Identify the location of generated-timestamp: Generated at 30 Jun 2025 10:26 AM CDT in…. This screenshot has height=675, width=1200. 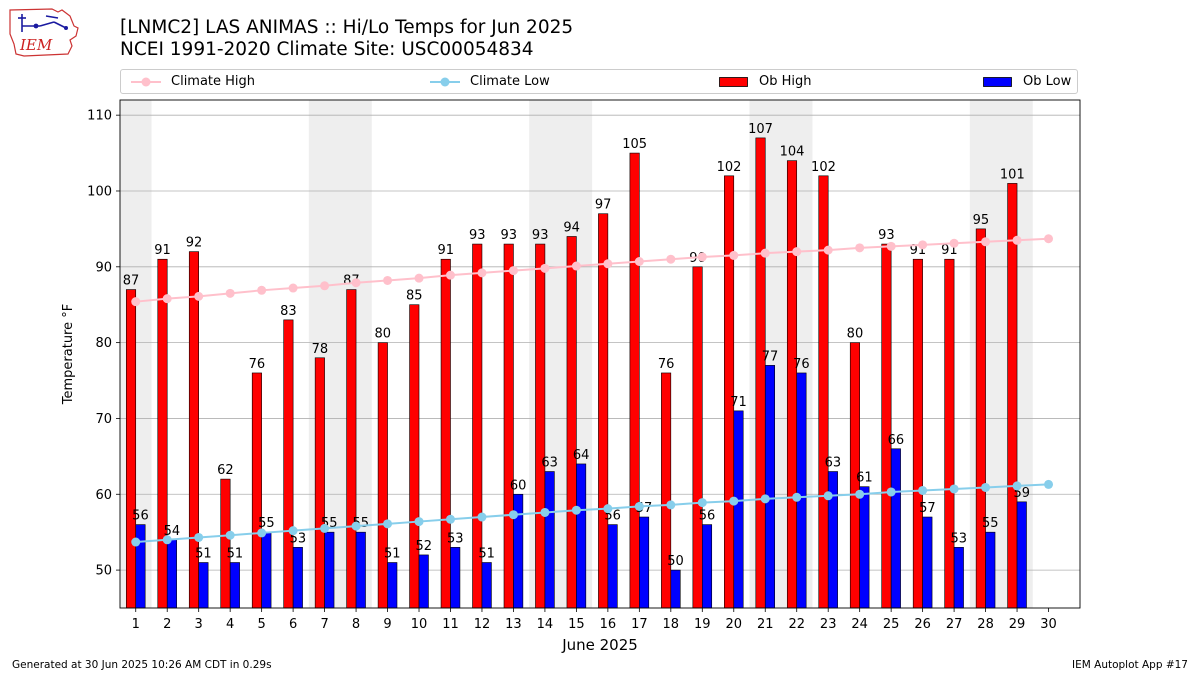
(142, 665).